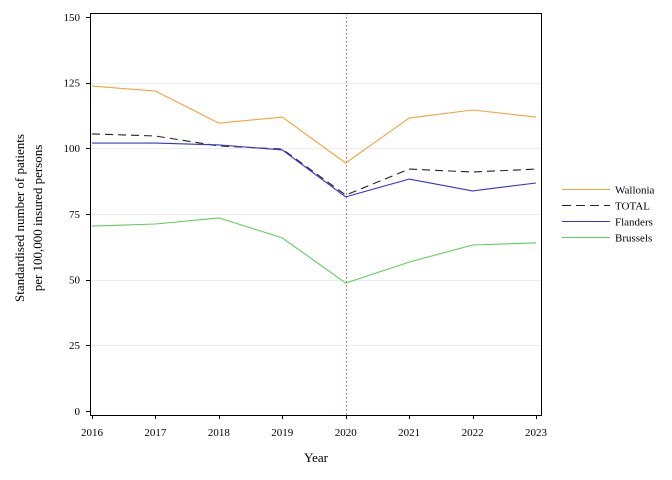 The width and height of the screenshot is (672, 480). What do you see at coordinates (632, 206) in the screenshot?
I see `legend-label-total: TOTAL` at bounding box center [632, 206].